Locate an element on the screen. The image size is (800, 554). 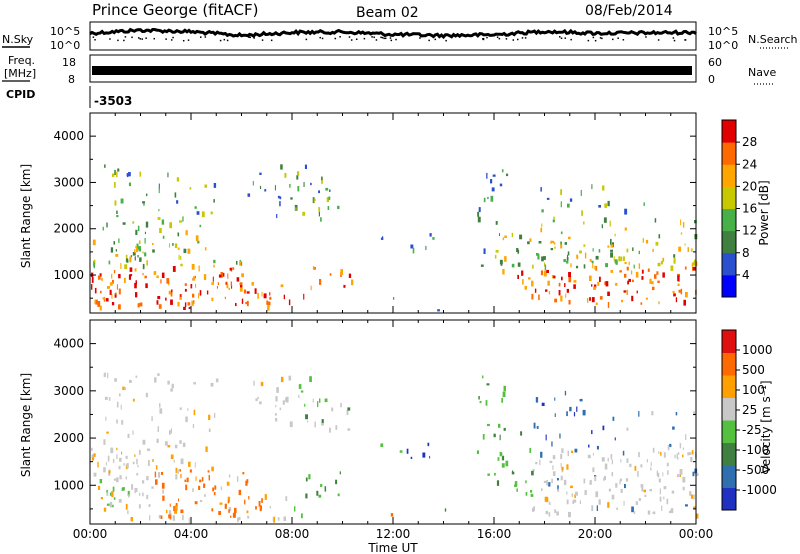
colorbar-segment is located at coordinates (729, 220).